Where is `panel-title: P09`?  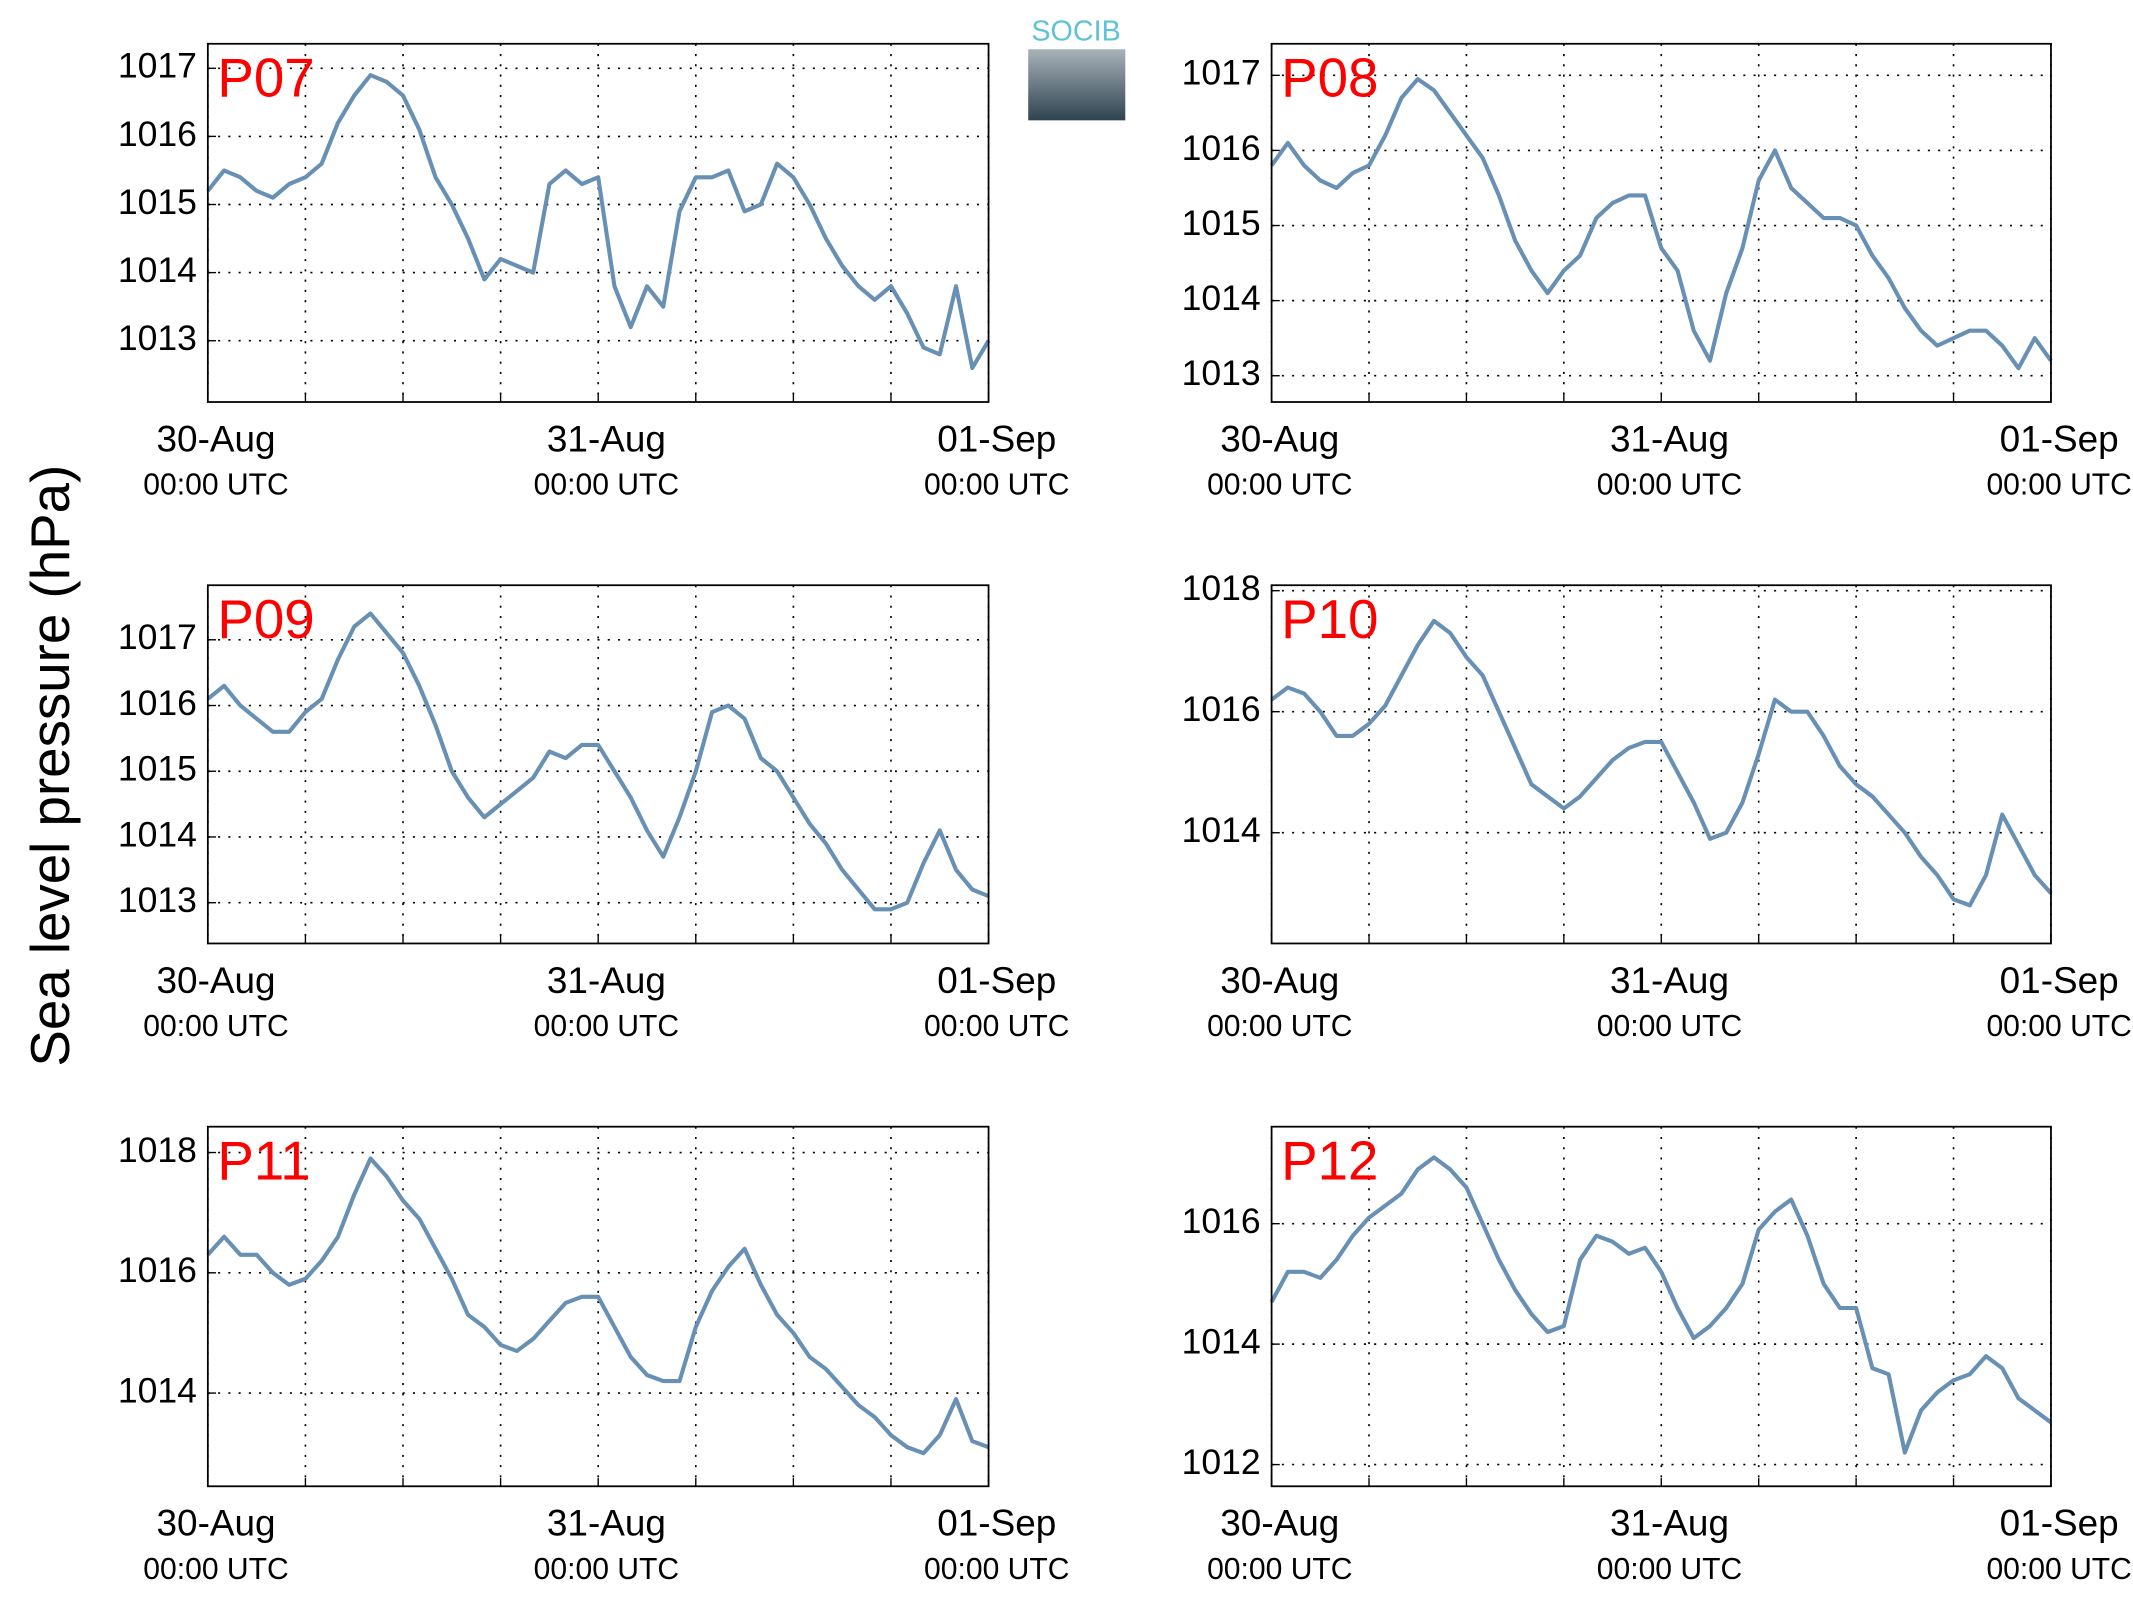 panel-title: P09 is located at coordinates (265, 619).